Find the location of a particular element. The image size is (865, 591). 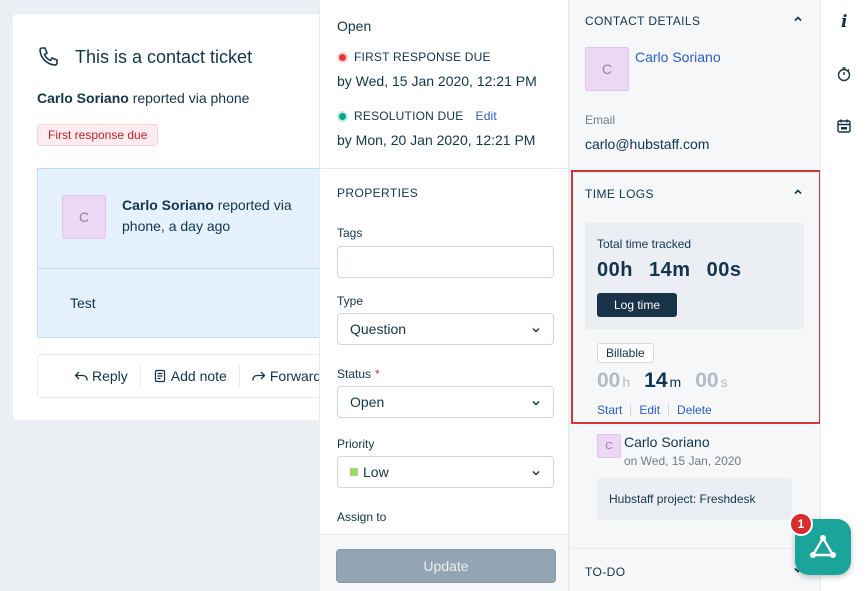

red-dot-icon is located at coordinates (342, 57).